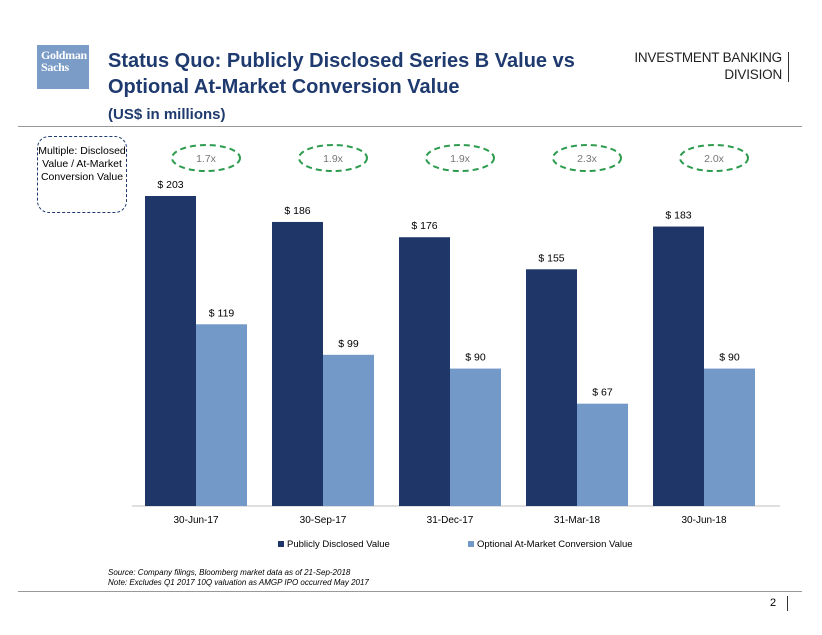  What do you see at coordinates (348, 344) in the screenshot?
I see `data-label: $ 99` at bounding box center [348, 344].